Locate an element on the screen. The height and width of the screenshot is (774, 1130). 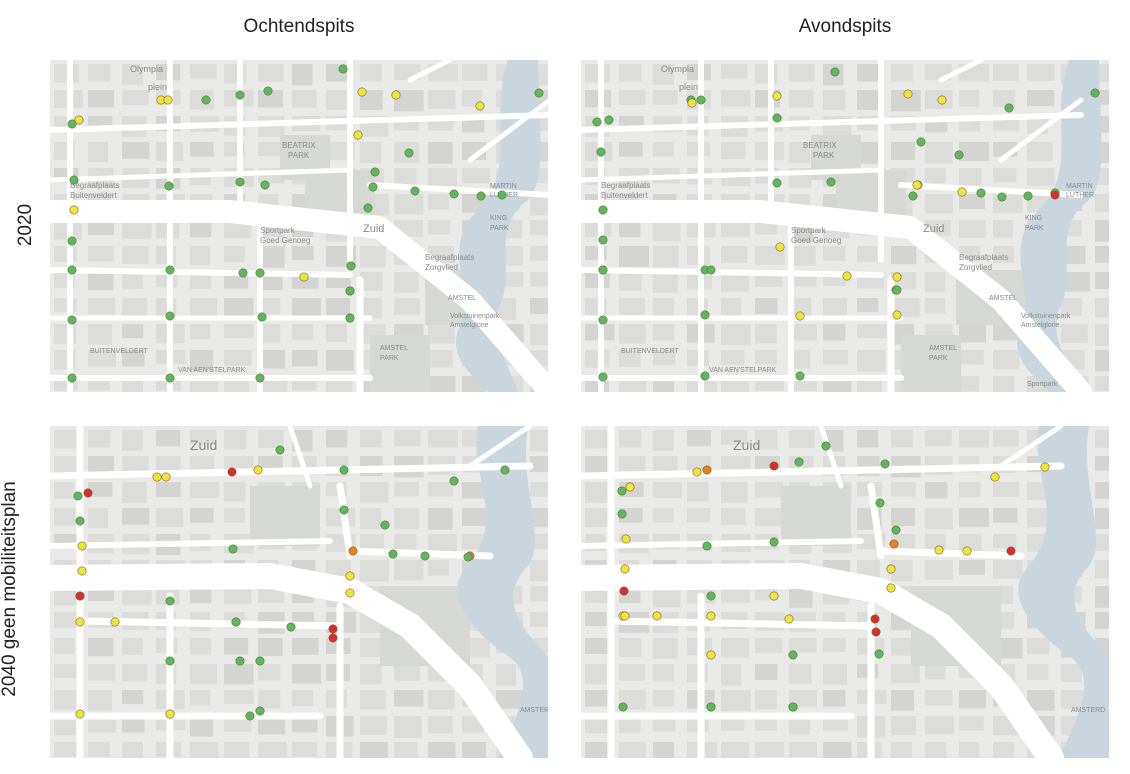
rail-line is located at coordinates (747, 210).